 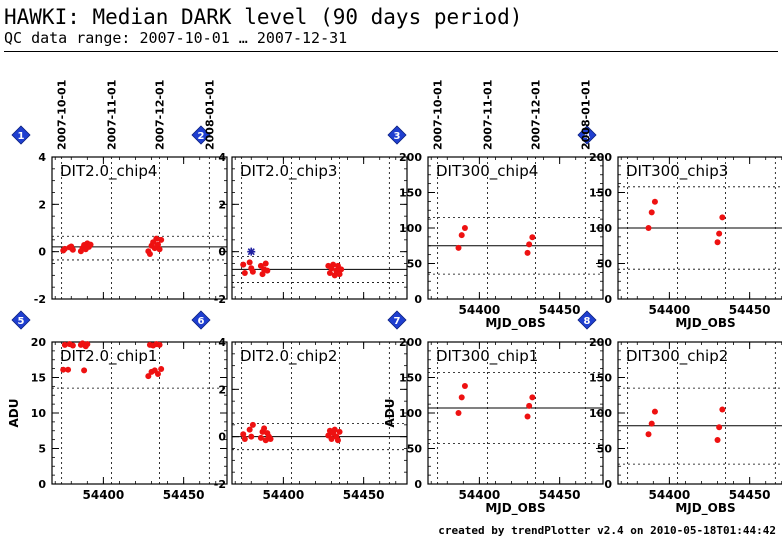 What do you see at coordinates (390, 413) in the screenshot?
I see `y-axis-label: ADU` at bounding box center [390, 413].